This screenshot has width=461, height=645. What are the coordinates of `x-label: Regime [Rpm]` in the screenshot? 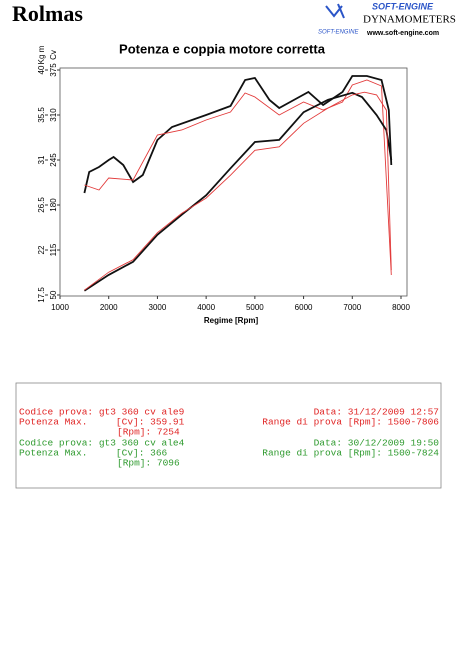 It's located at (231, 320).